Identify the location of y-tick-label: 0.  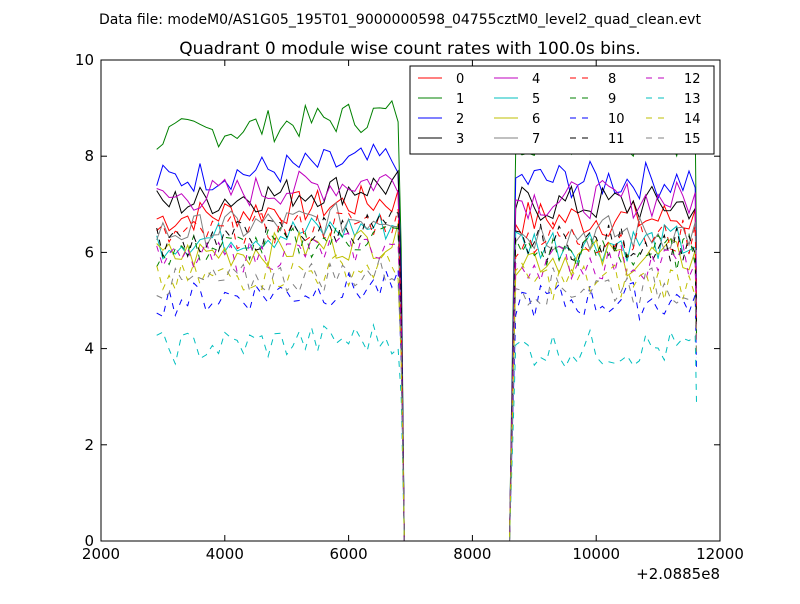
(89, 541).